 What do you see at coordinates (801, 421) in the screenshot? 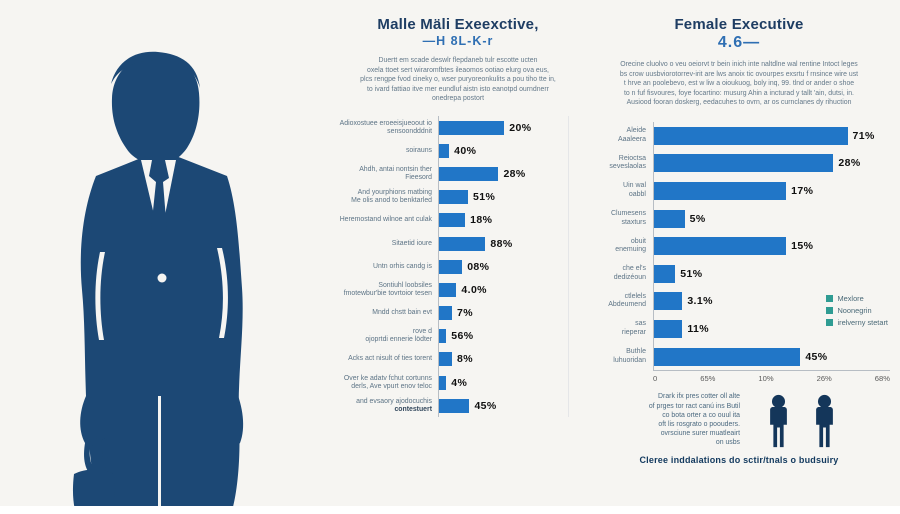
I see `person-pictograms` at bounding box center [801, 421].